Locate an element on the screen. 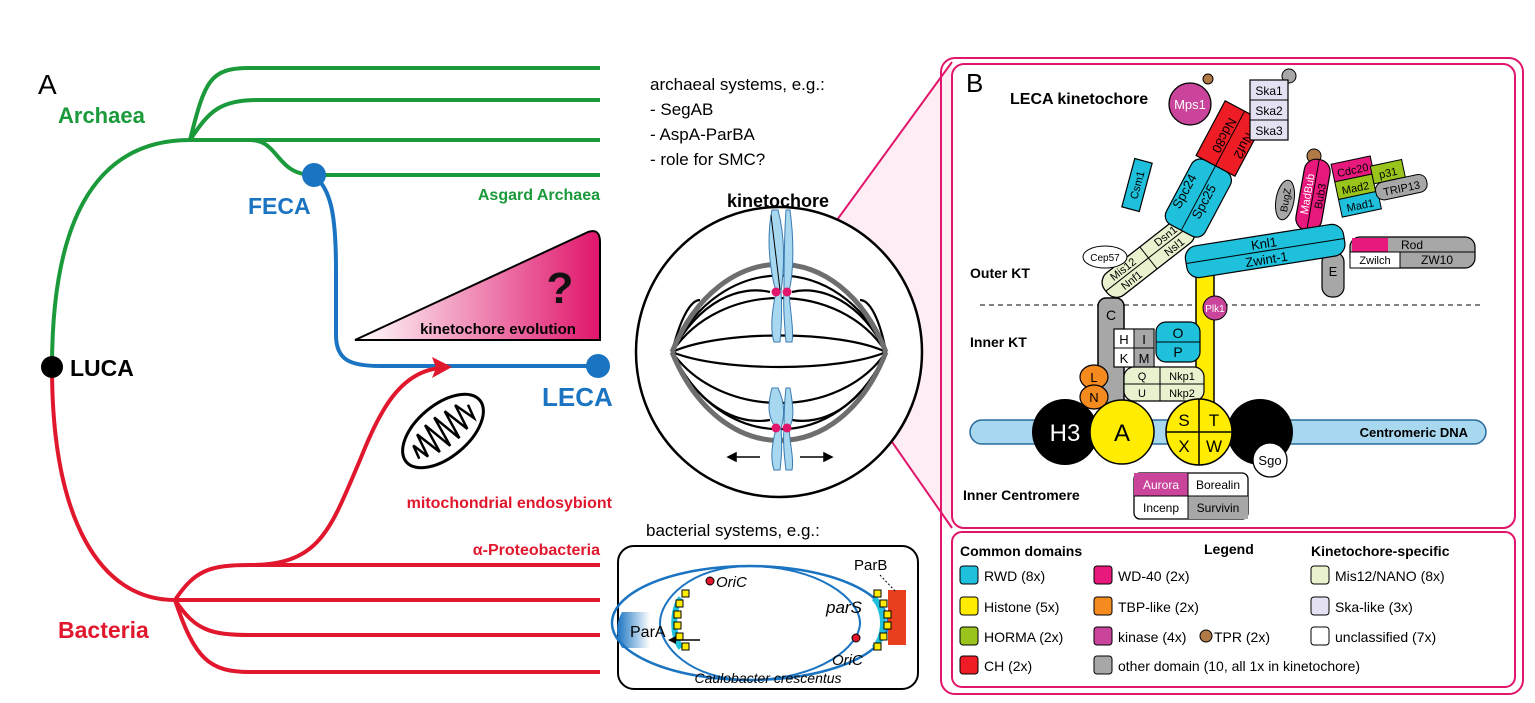 This screenshot has width=1535, height=703. leca-label: LECA is located at coordinates (577, 397).